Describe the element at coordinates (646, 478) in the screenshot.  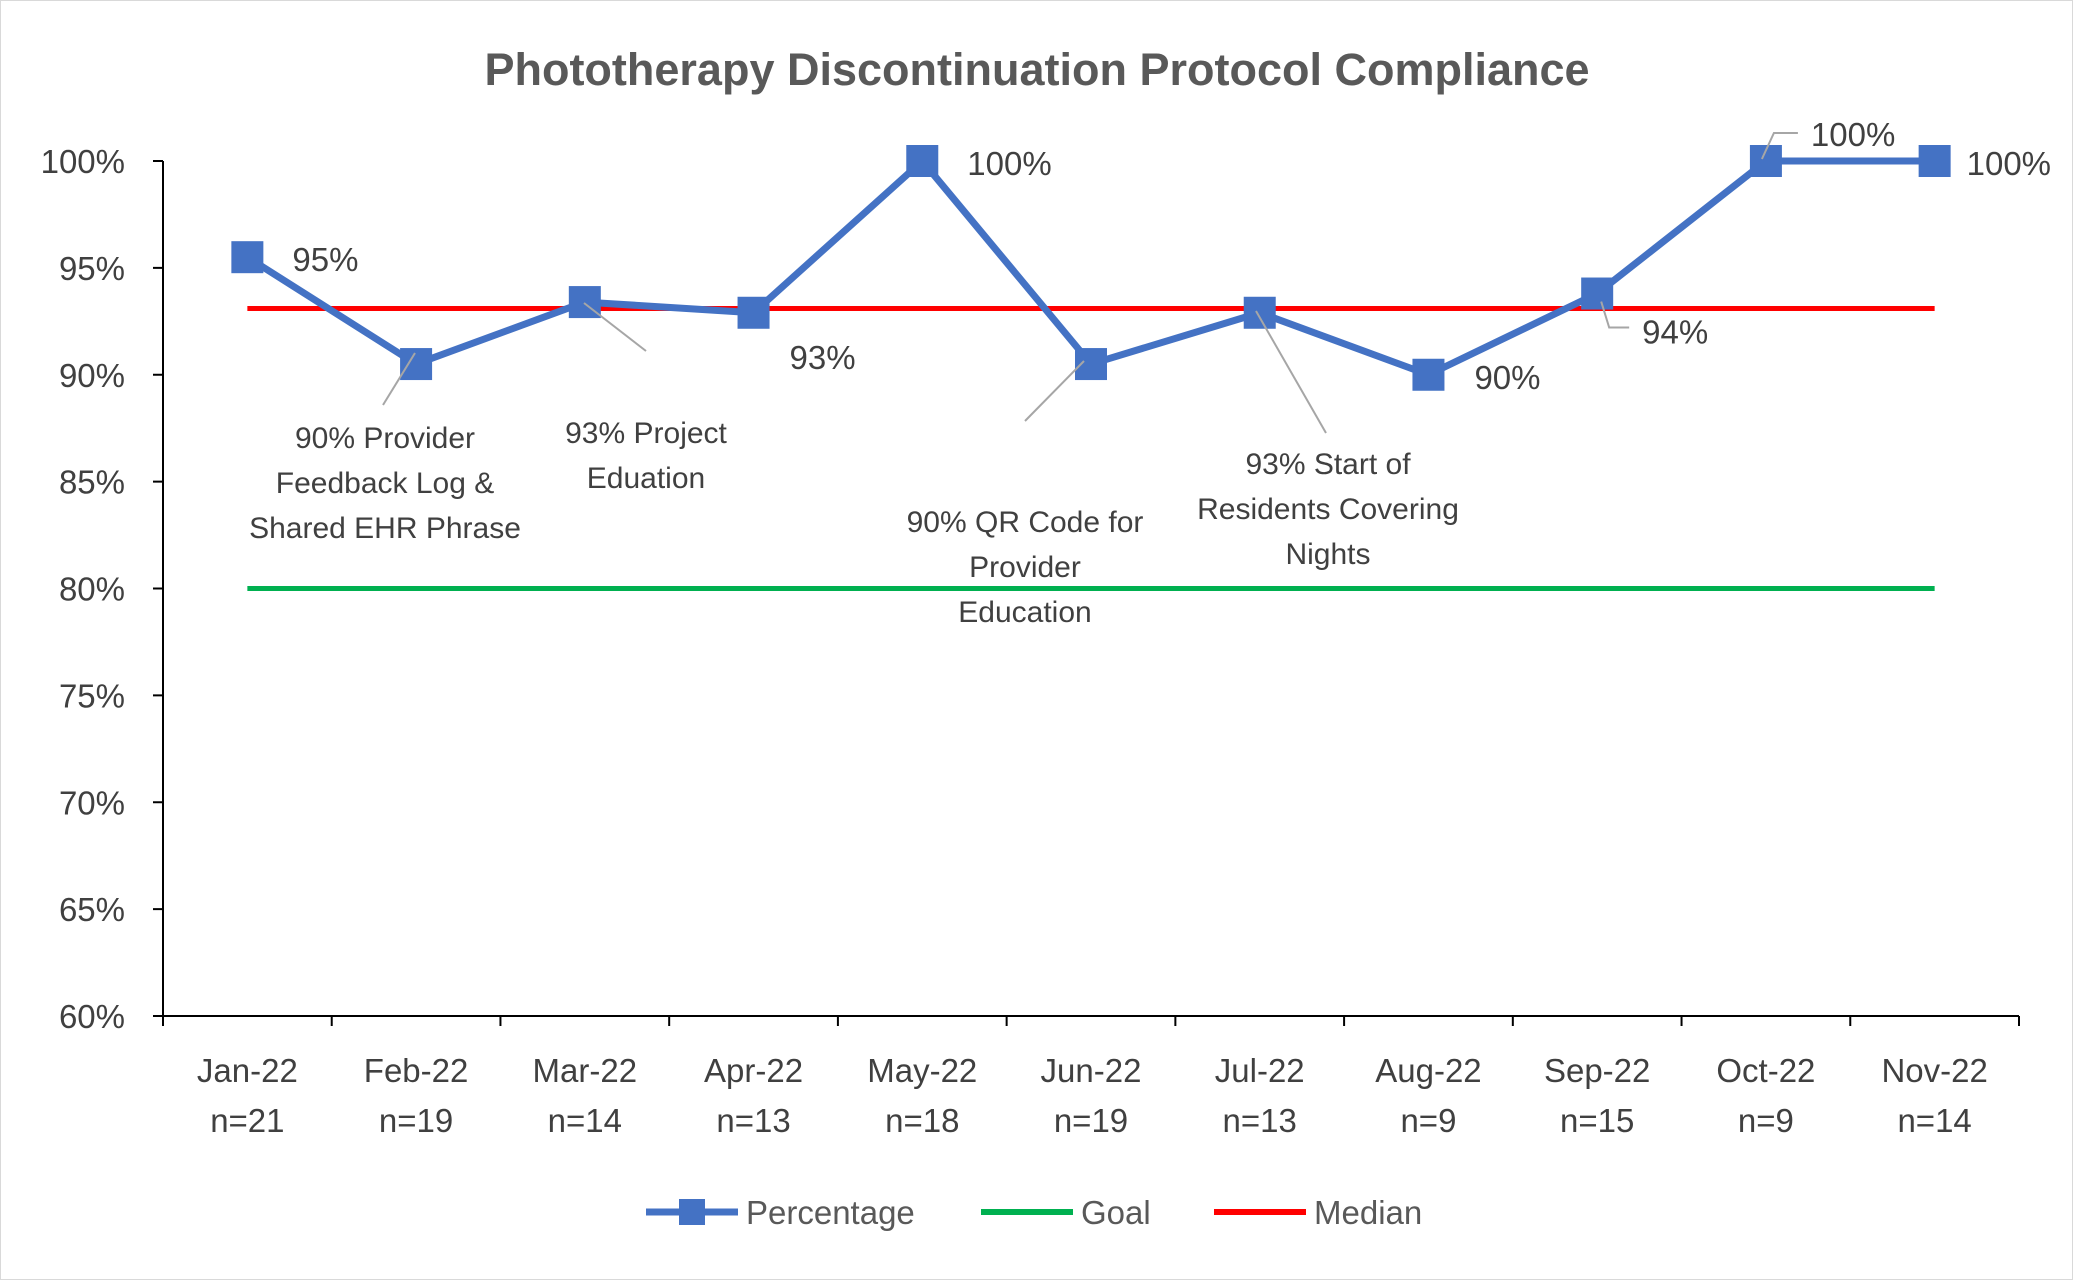
I see `annotation-text: Eduation` at that location.